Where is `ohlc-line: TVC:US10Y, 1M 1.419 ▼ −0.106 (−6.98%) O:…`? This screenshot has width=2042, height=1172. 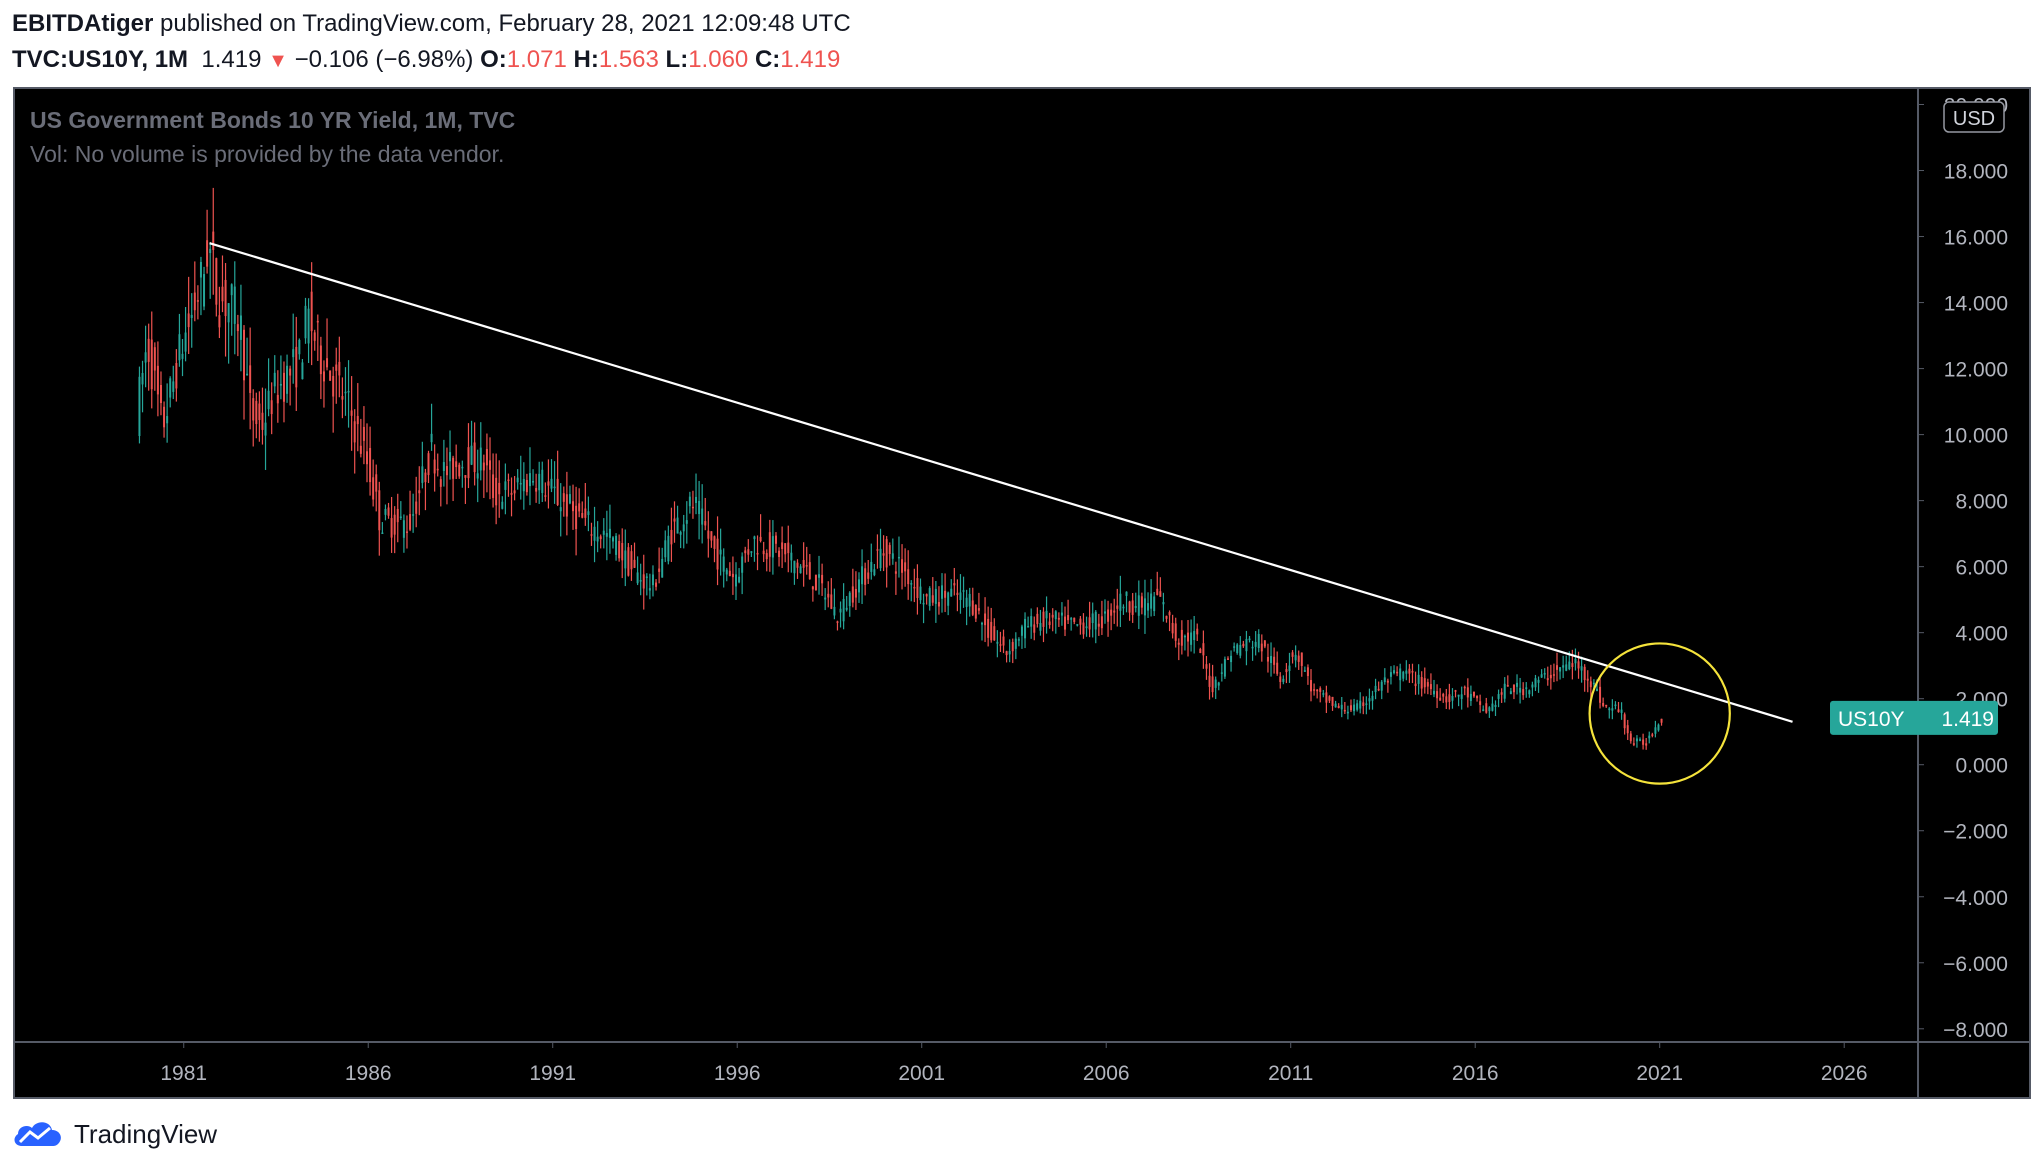
ohlc-line: TVC:US10Y, 1M 1.419 ▼ −0.106 (−6.98%) O:… is located at coordinates (1022, 60).